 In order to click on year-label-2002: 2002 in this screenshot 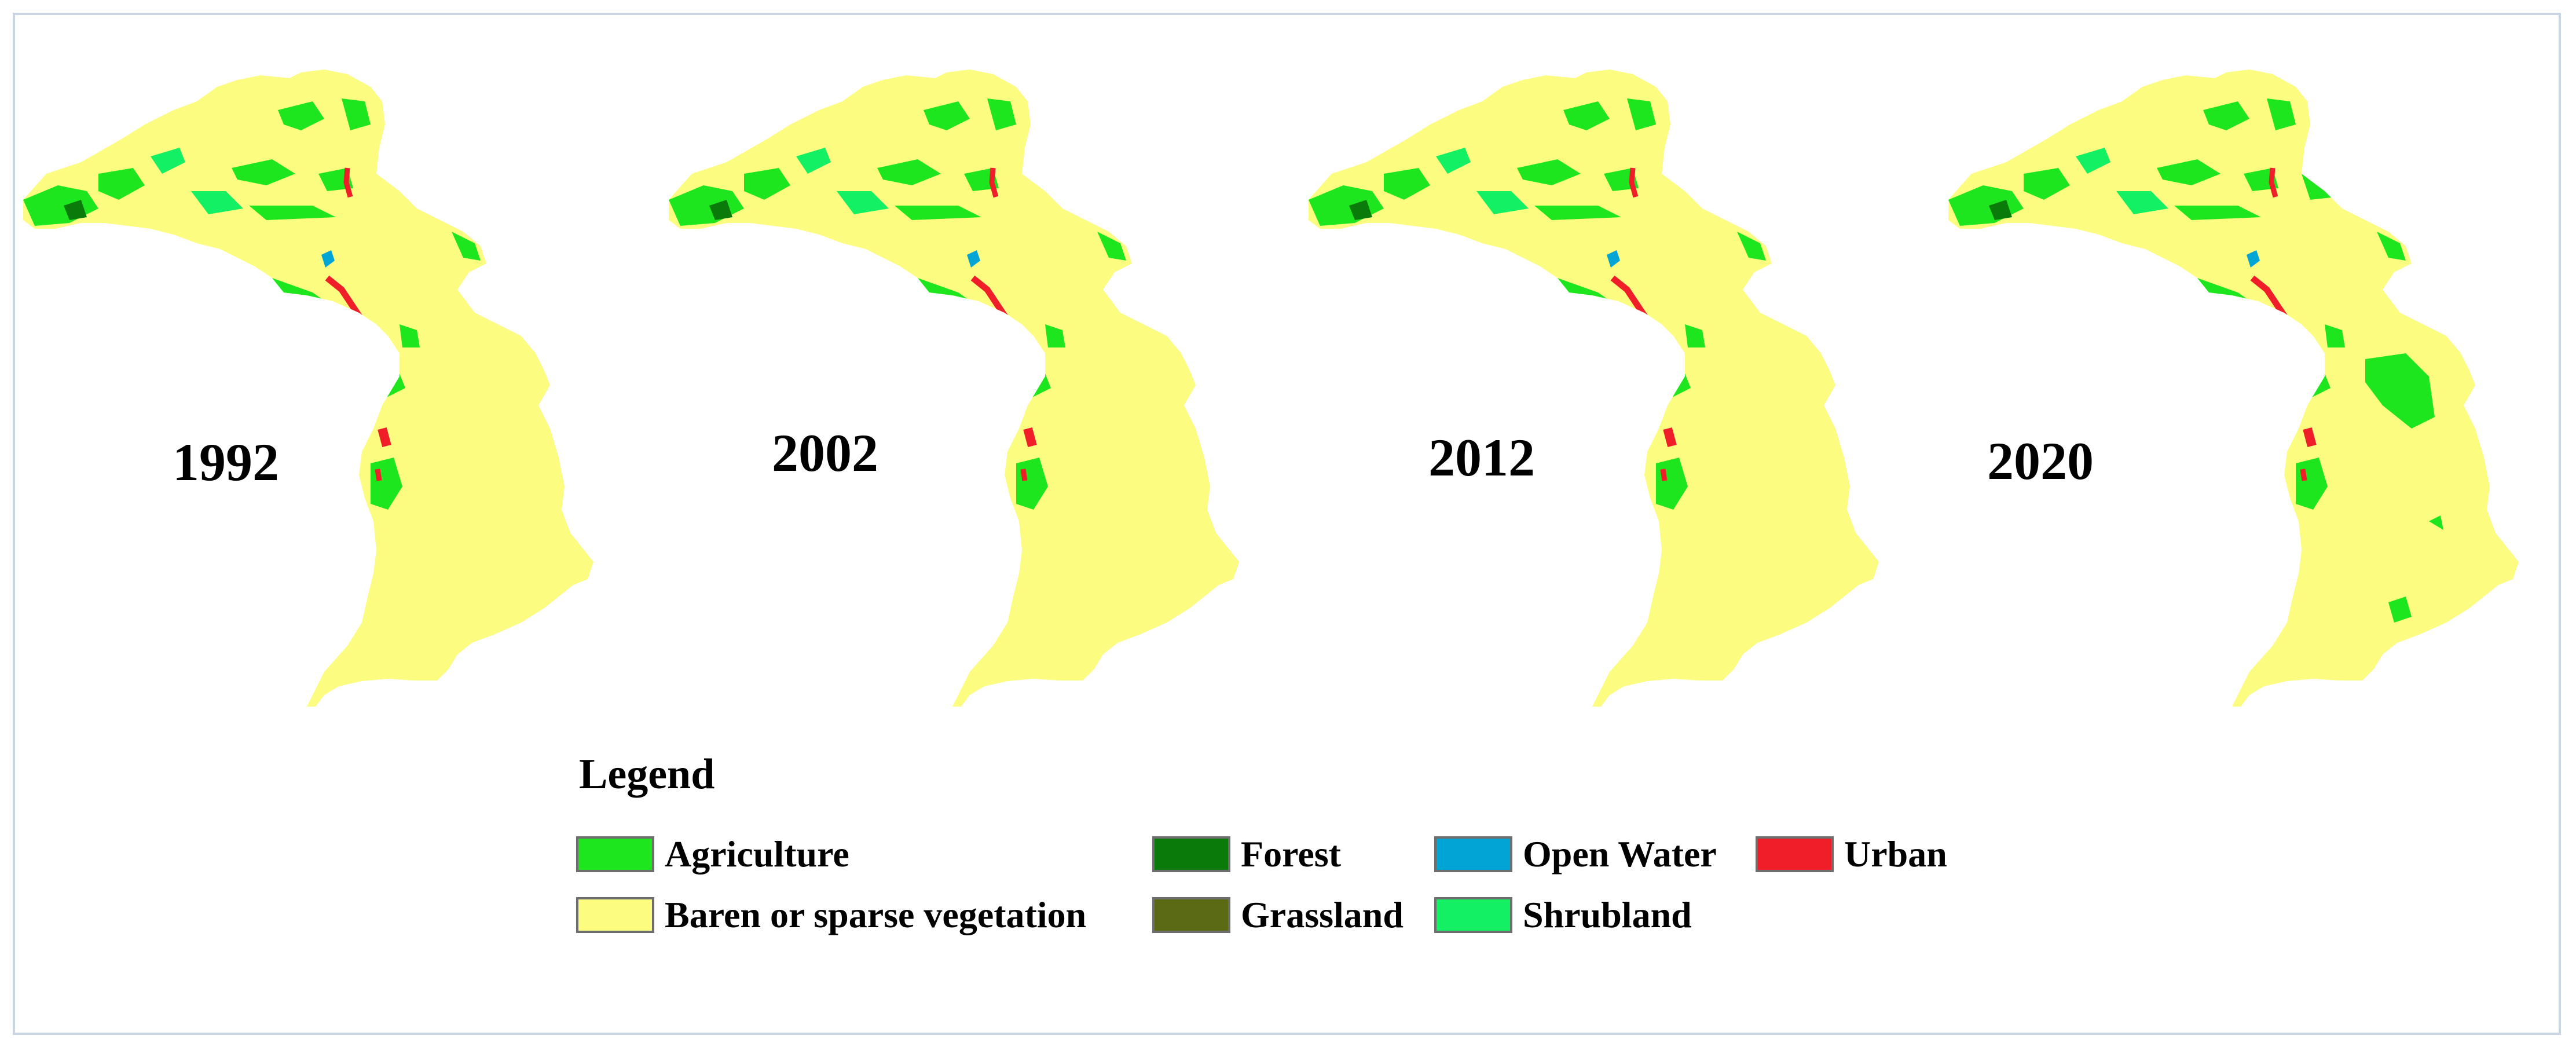, I will do `click(825, 452)`.